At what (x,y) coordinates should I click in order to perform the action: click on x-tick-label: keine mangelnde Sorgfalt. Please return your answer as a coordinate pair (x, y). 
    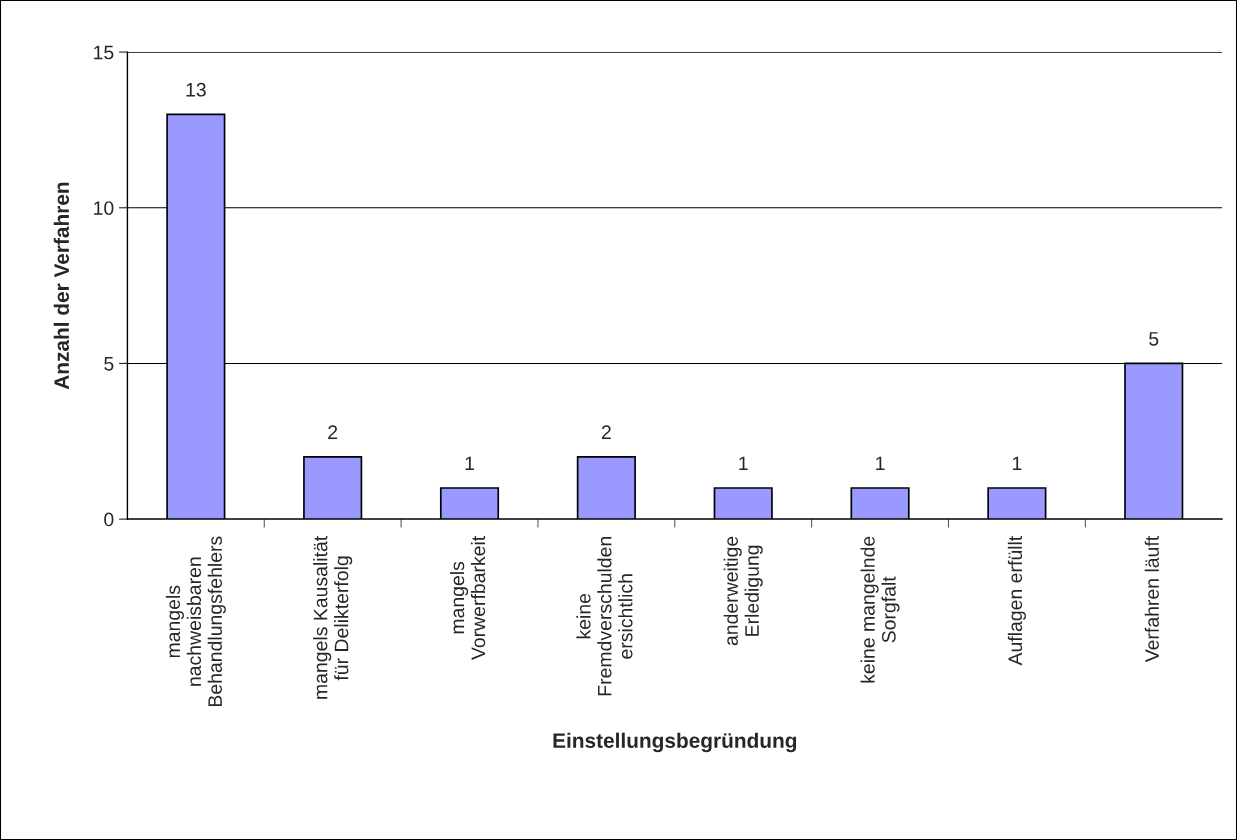
    Looking at the image, I should click on (880, 609).